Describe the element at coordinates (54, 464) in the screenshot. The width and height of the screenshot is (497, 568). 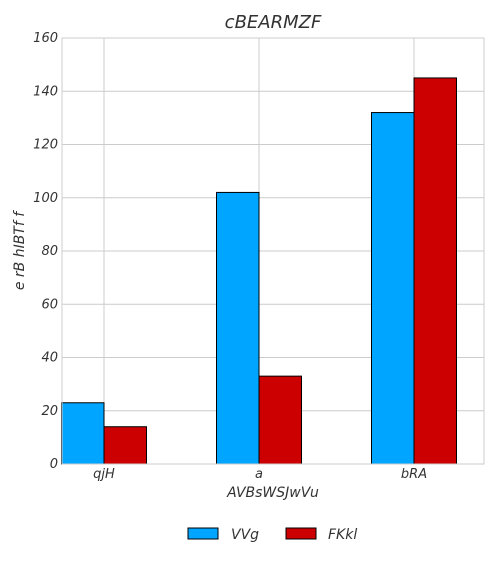
I see `y-tick-label: 0` at that location.